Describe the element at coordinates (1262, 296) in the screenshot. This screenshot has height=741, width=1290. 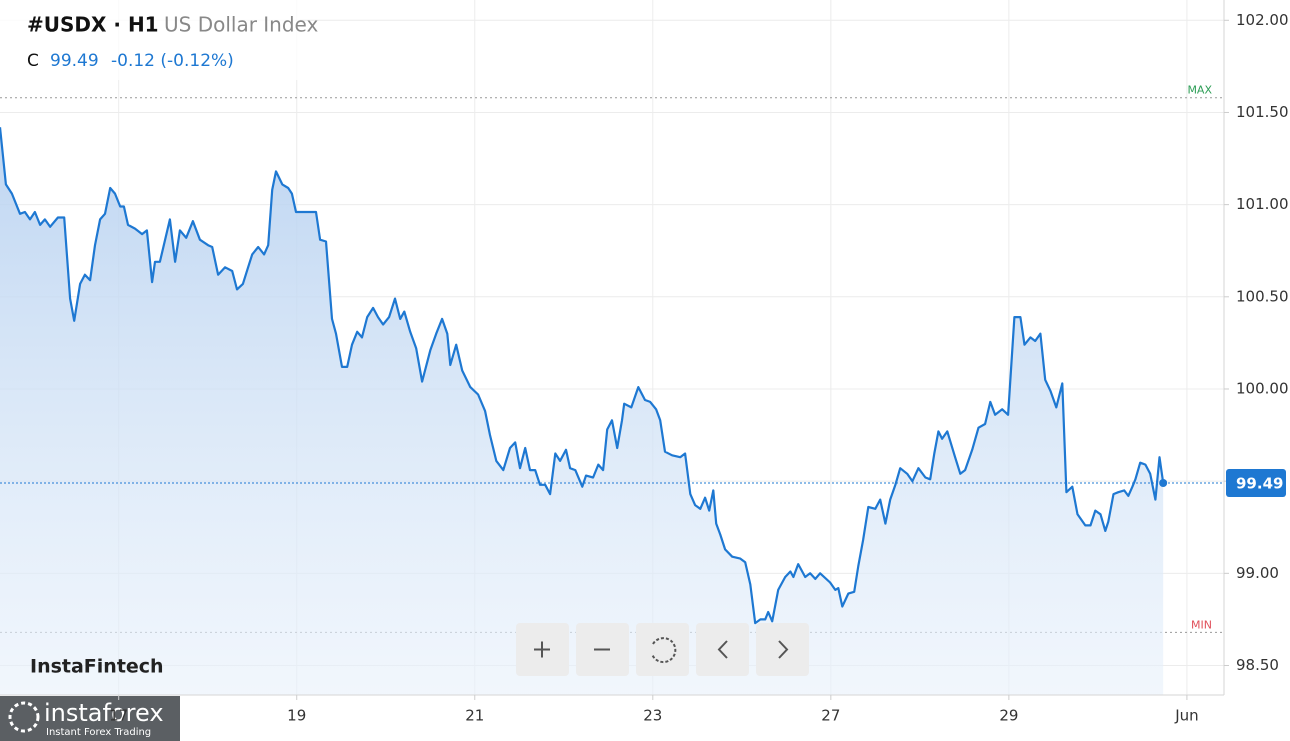
I see `y-tick-label: 100.50` at that location.